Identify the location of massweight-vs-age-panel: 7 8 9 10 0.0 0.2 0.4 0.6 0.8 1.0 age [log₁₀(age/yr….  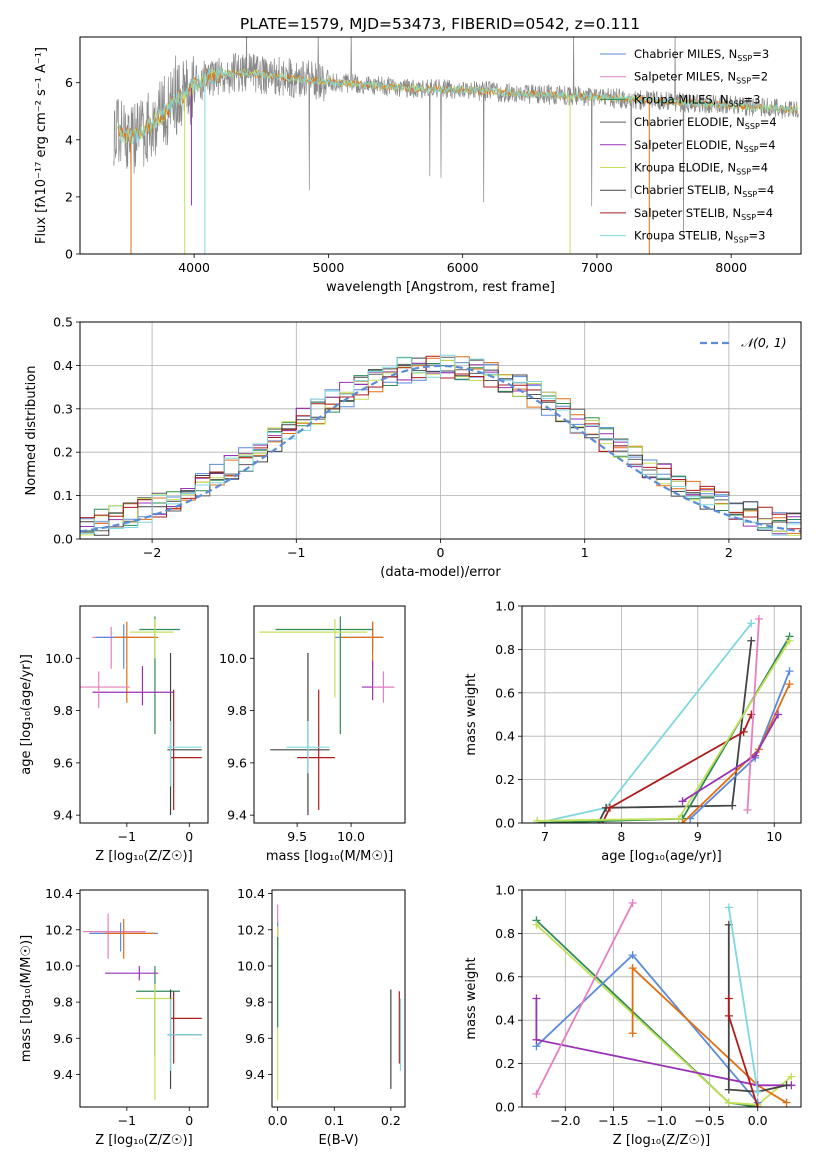
(633, 731).